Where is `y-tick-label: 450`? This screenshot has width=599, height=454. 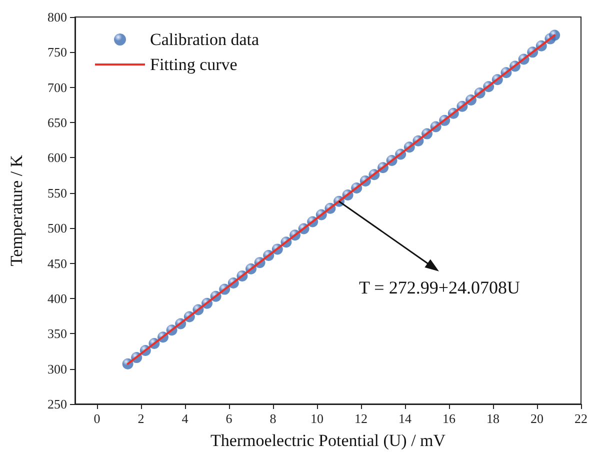
y-tick-label: 450 is located at coordinates (57, 263).